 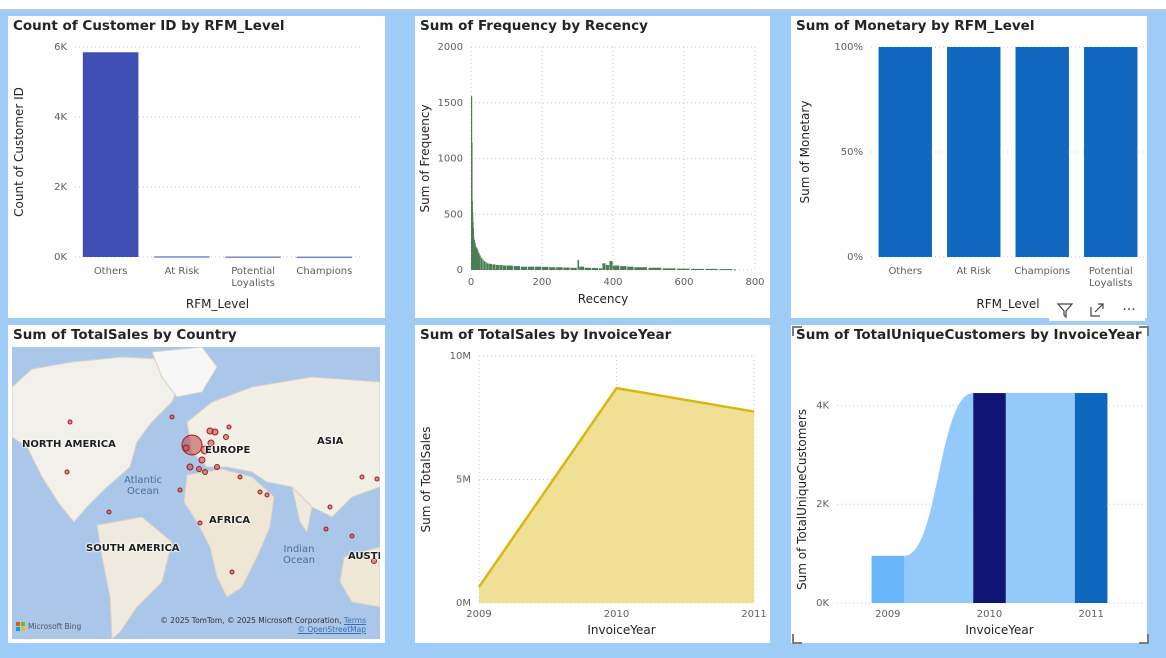 I want to click on x-tick-label: 200, so click(x=541, y=282).